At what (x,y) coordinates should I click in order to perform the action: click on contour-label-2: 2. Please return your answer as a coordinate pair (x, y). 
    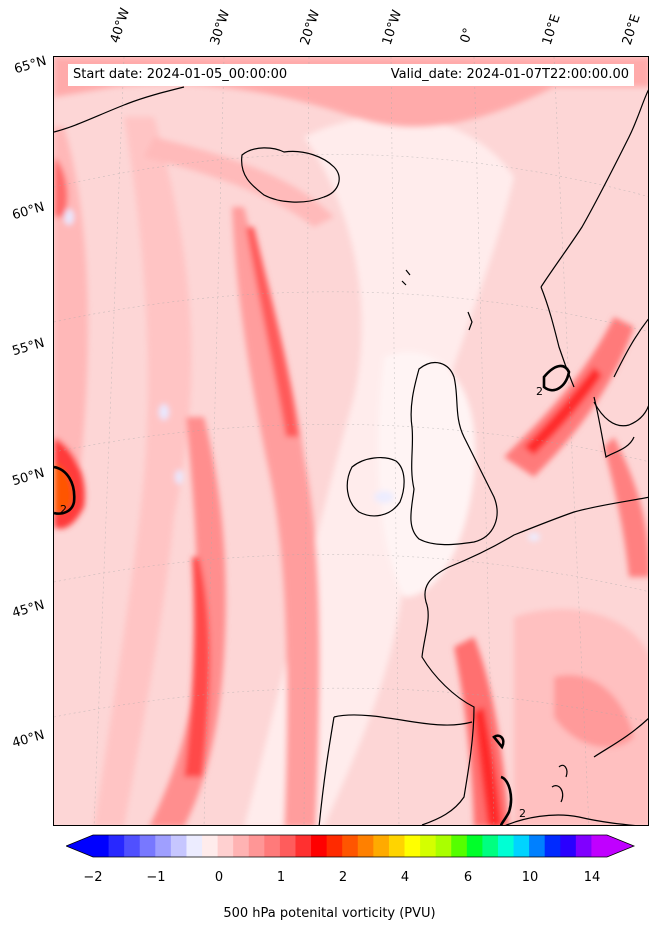
    Looking at the image, I should click on (539, 391).